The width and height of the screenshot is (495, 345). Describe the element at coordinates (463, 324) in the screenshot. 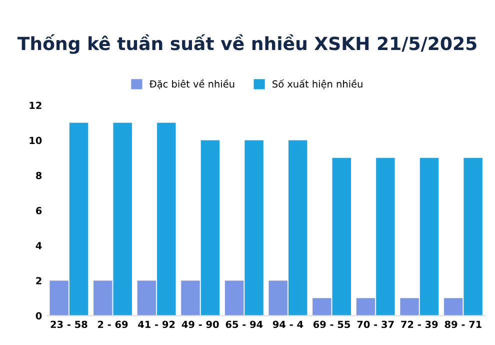

I see `x-tick-label: 89 - 71` at that location.